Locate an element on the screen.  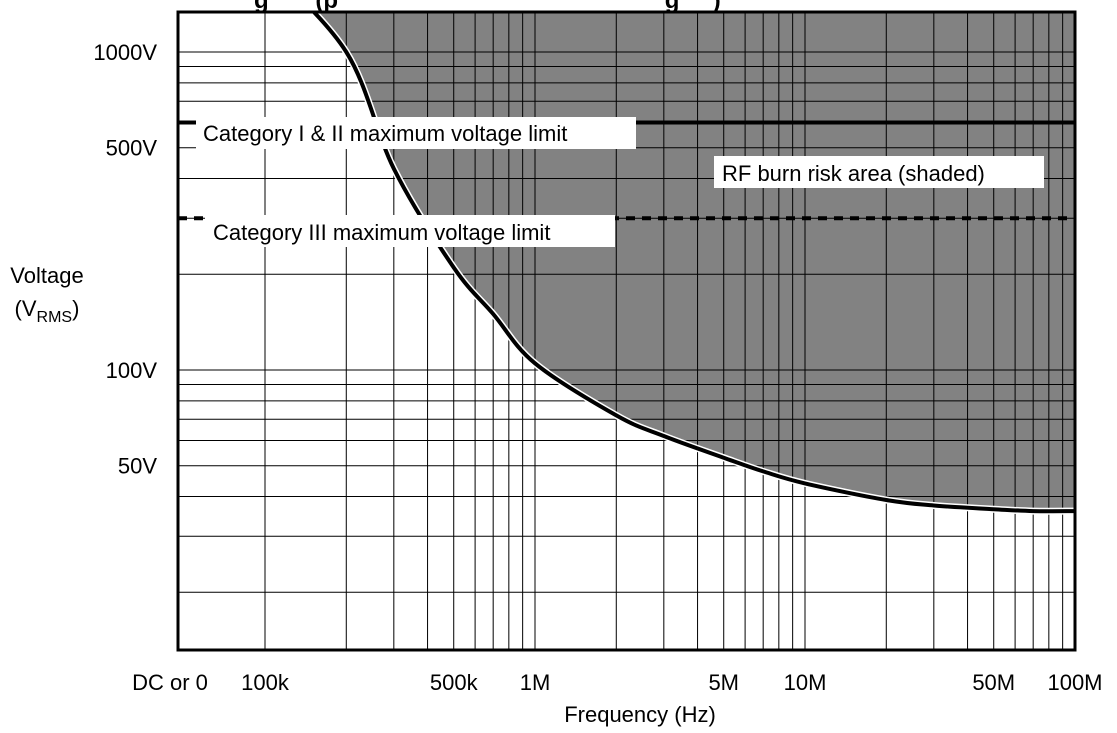
cat3-label: Category III maximum voltage limit is located at coordinates (381, 232).